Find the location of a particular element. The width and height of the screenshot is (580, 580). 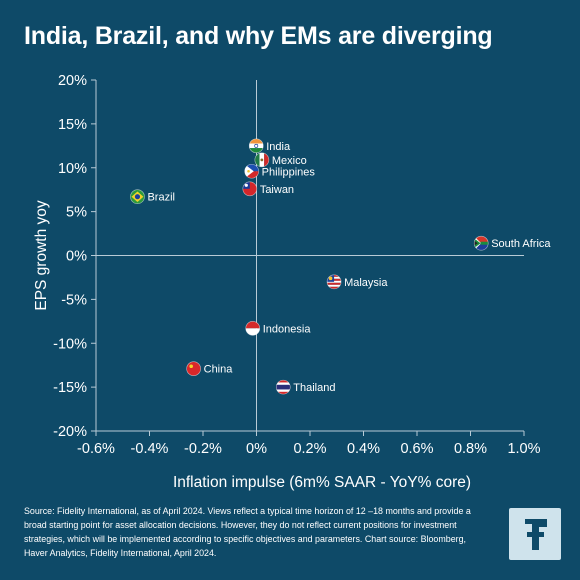

flag-brazil-icon is located at coordinates (137, 196).